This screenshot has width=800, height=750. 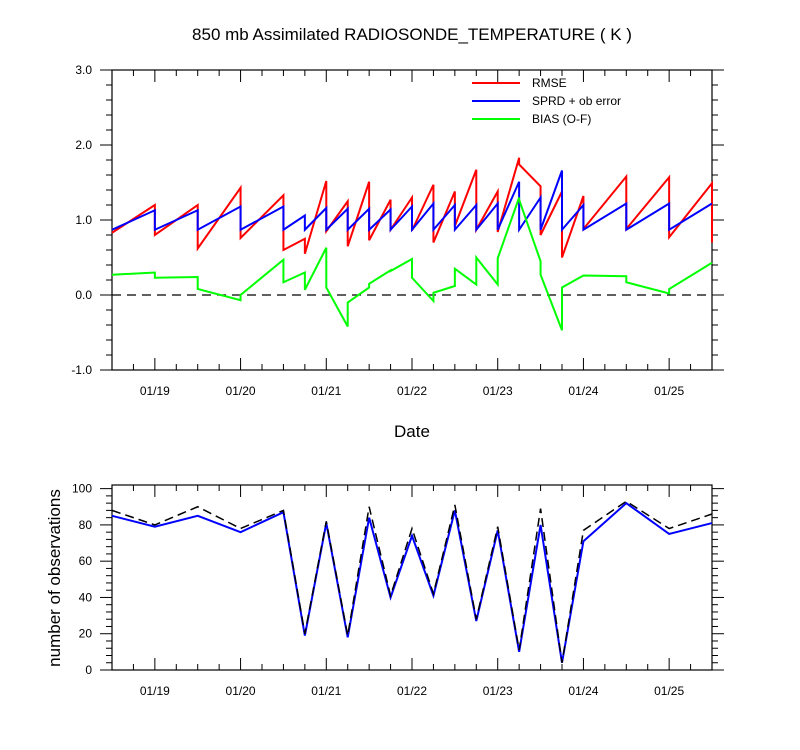 What do you see at coordinates (86, 561) in the screenshot?
I see `y-tick-label: 60` at bounding box center [86, 561].